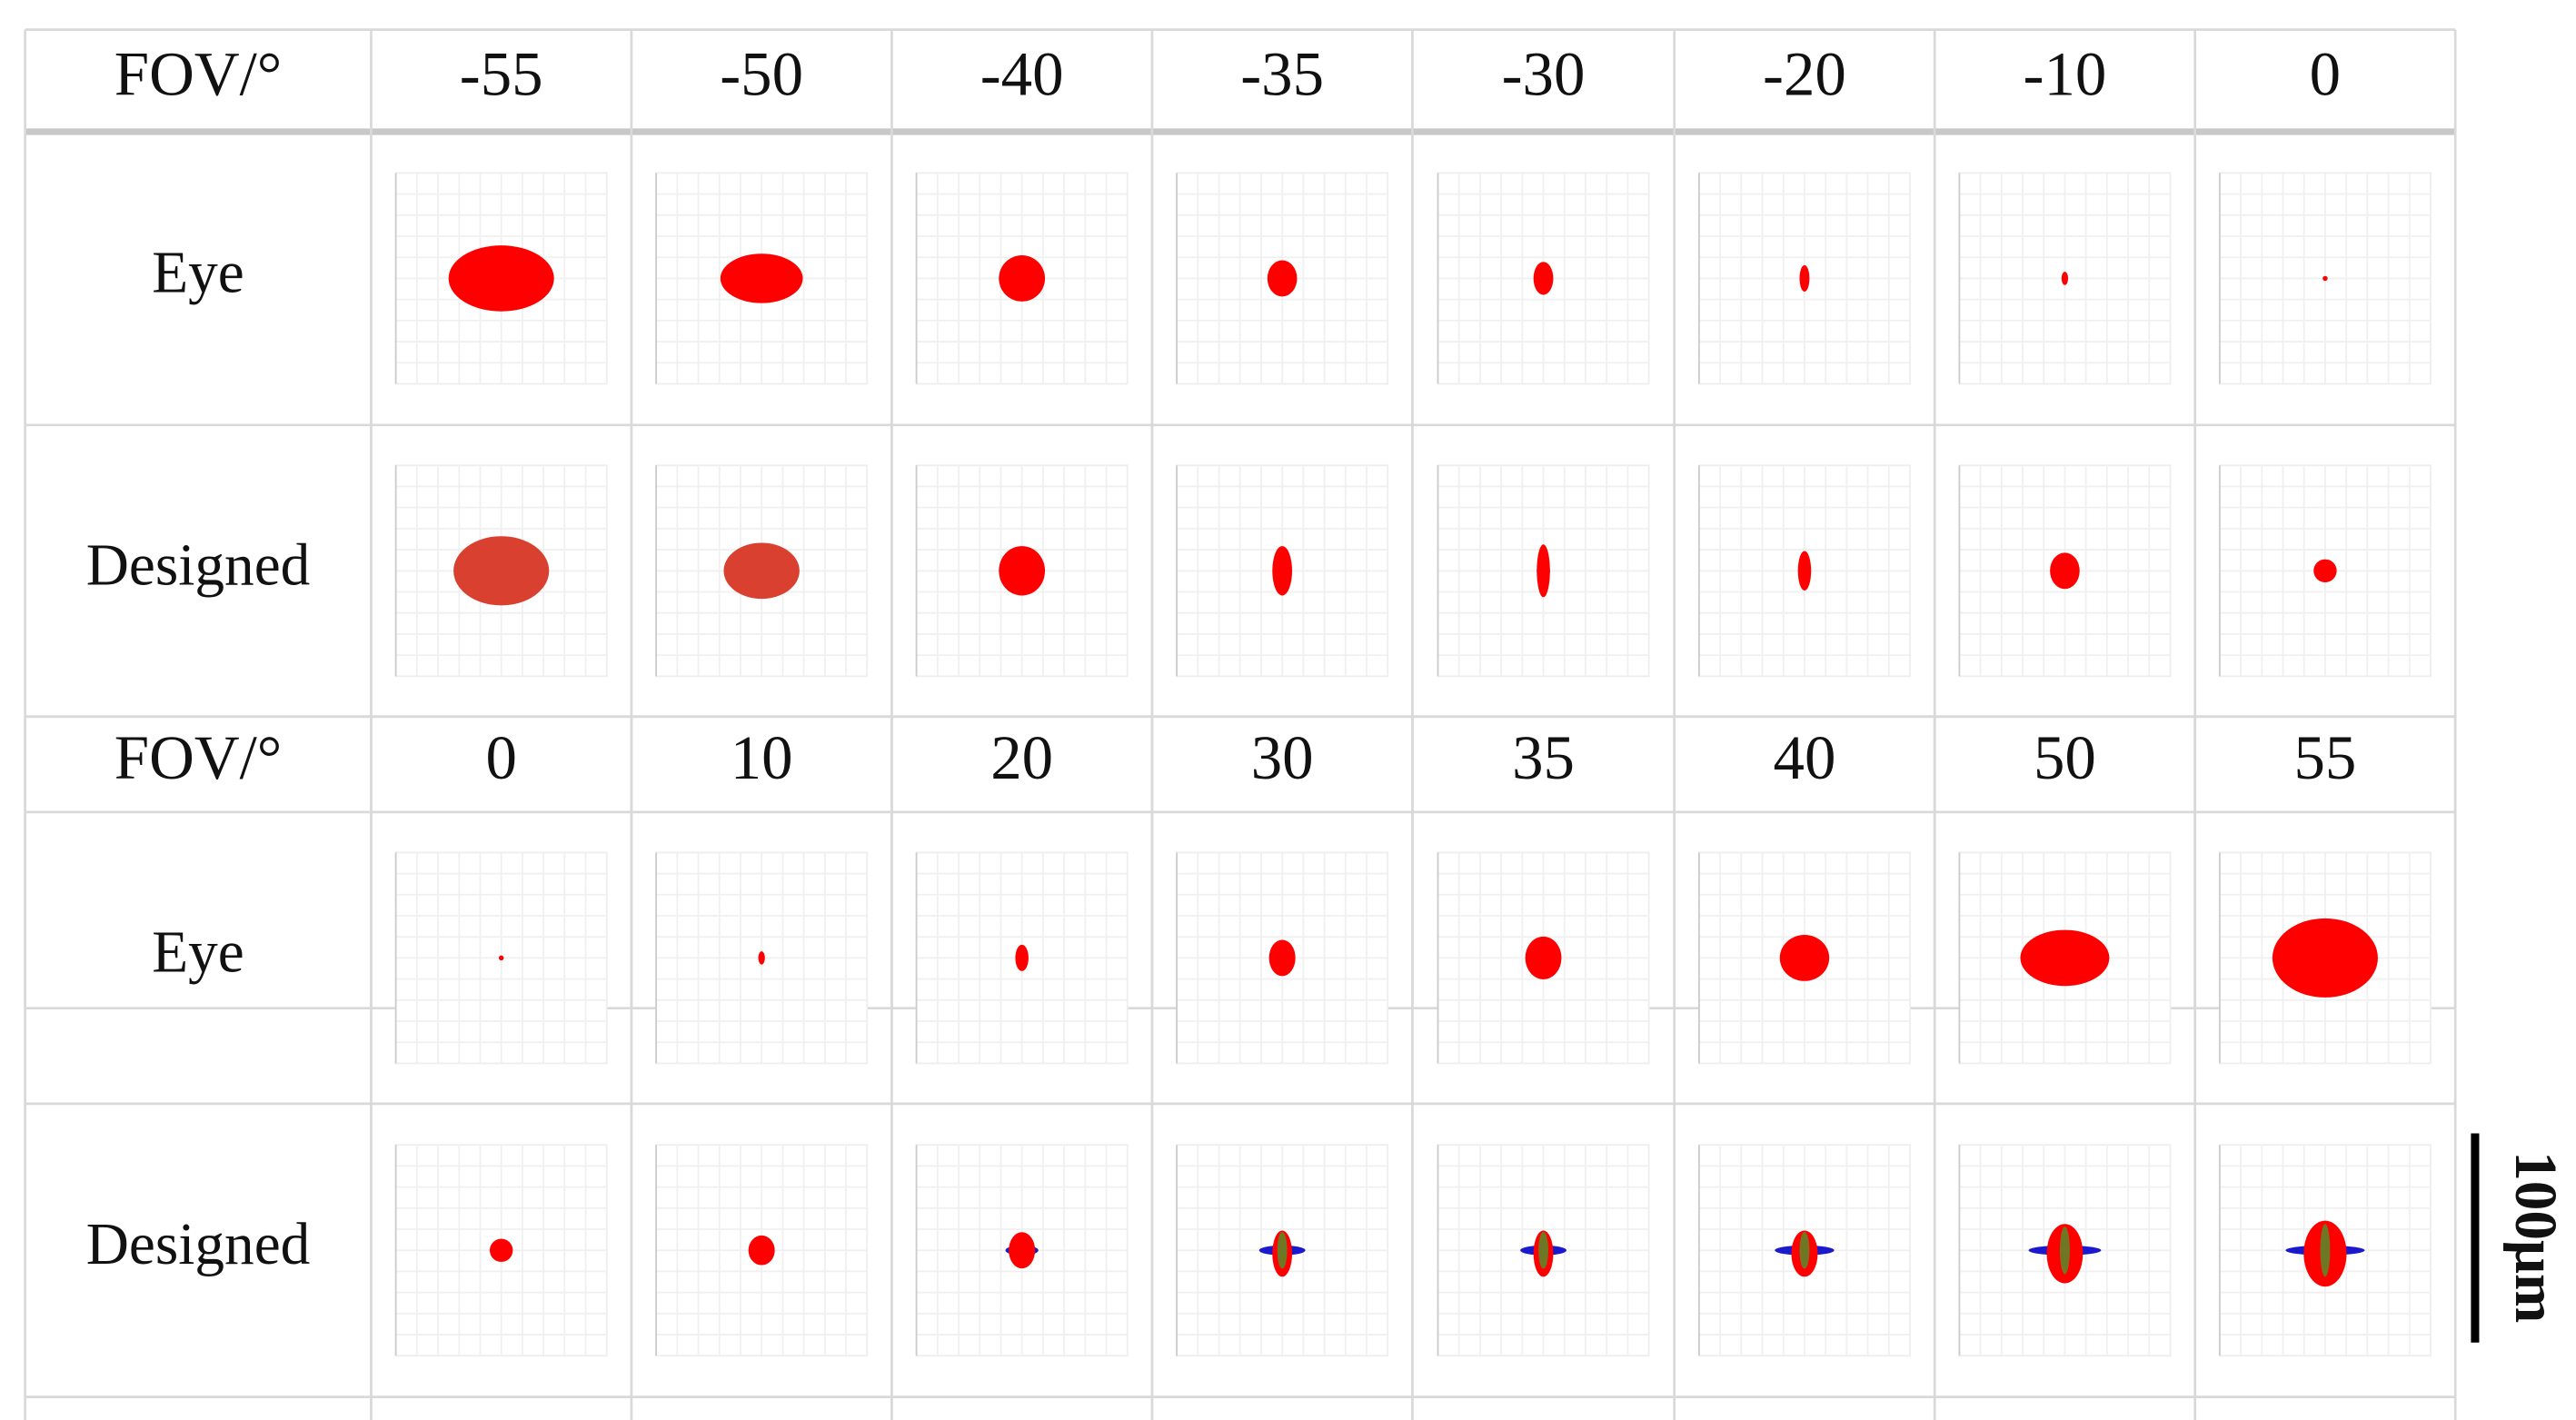  I want to click on fov-value: -30, so click(1544, 74).